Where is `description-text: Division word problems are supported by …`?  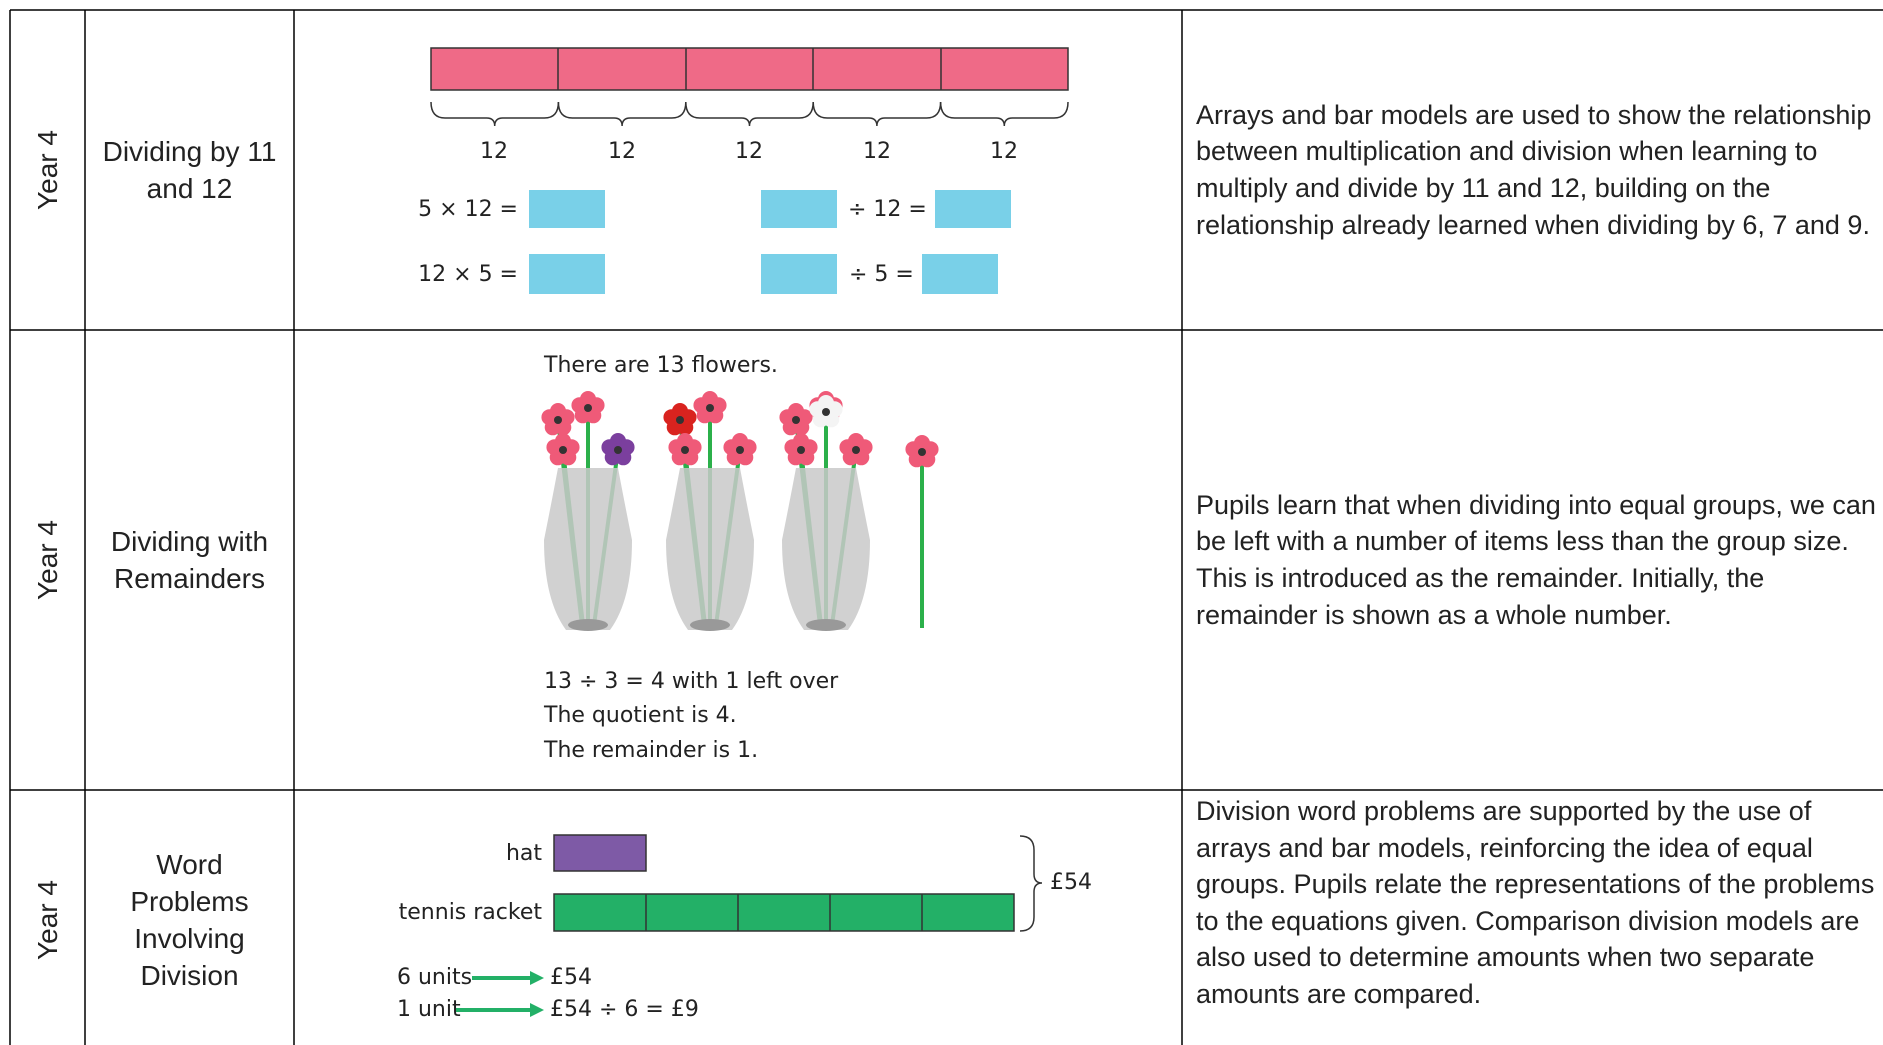
description-text: Division word problems are supported by … is located at coordinates (1535, 902).